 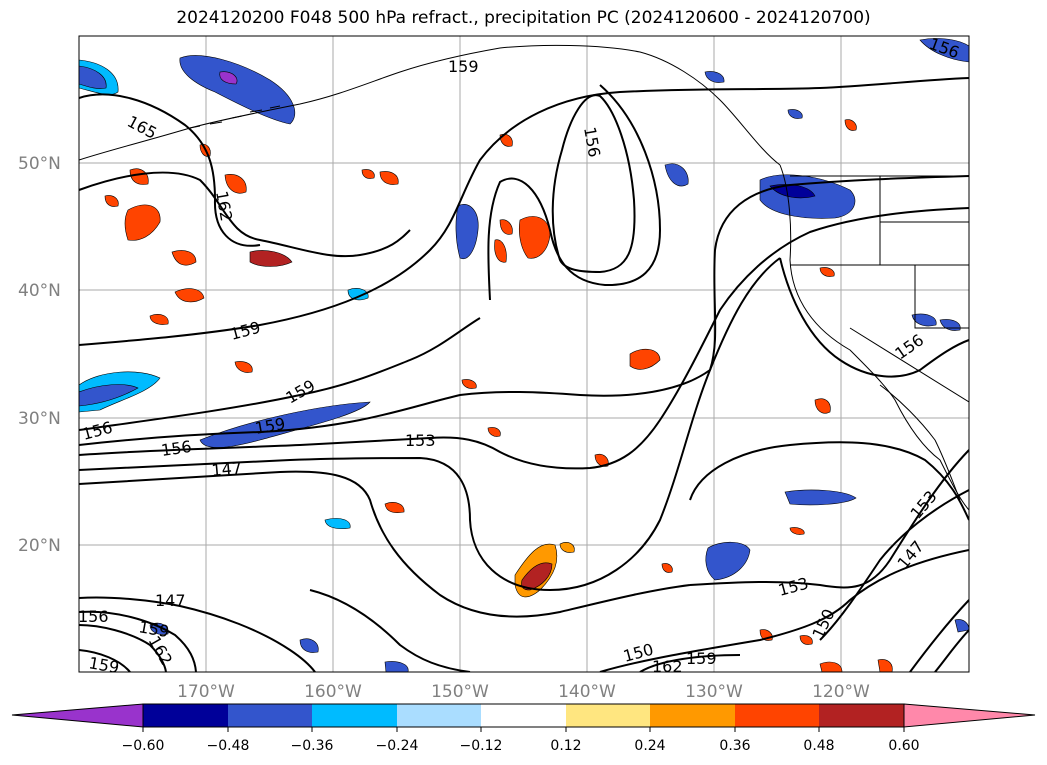 What do you see at coordinates (280, 374) in the screenshot?
I see `contour-159-mid` at bounding box center [280, 374].